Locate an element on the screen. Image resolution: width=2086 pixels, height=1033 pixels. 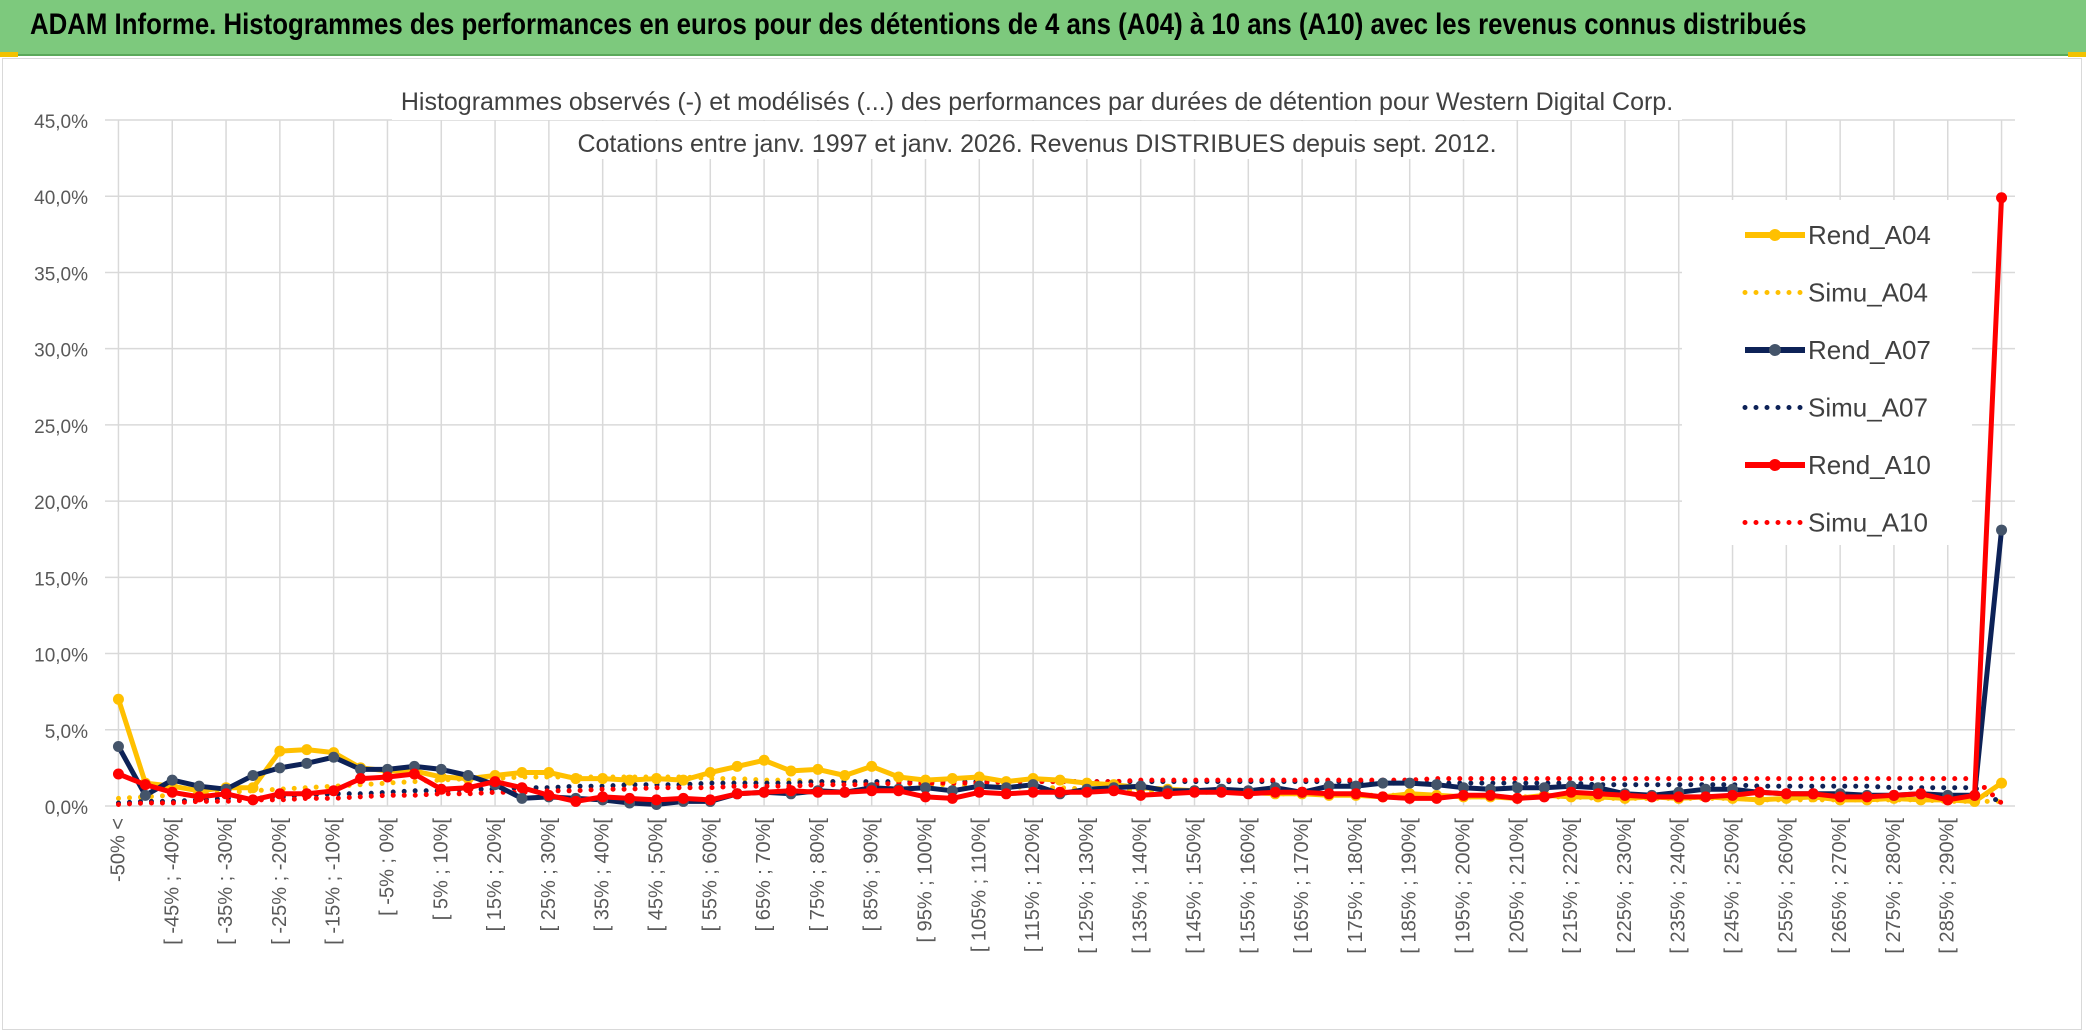
legend-label-Rend_A10: Rend_A10 is located at coordinates (1869, 465).